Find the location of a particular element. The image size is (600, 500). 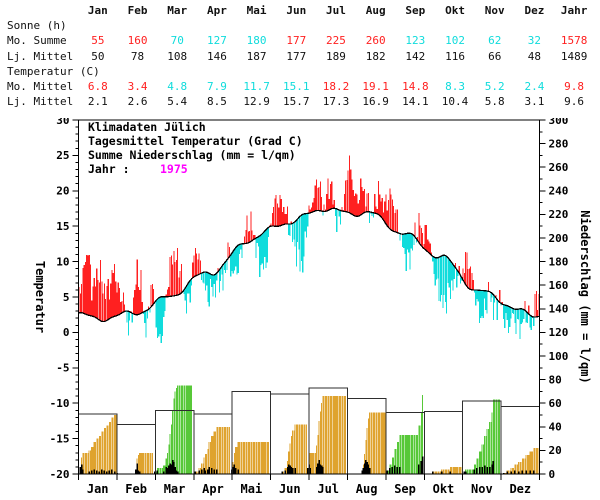

svg-text: 300 is located at coordinates (559, 122).